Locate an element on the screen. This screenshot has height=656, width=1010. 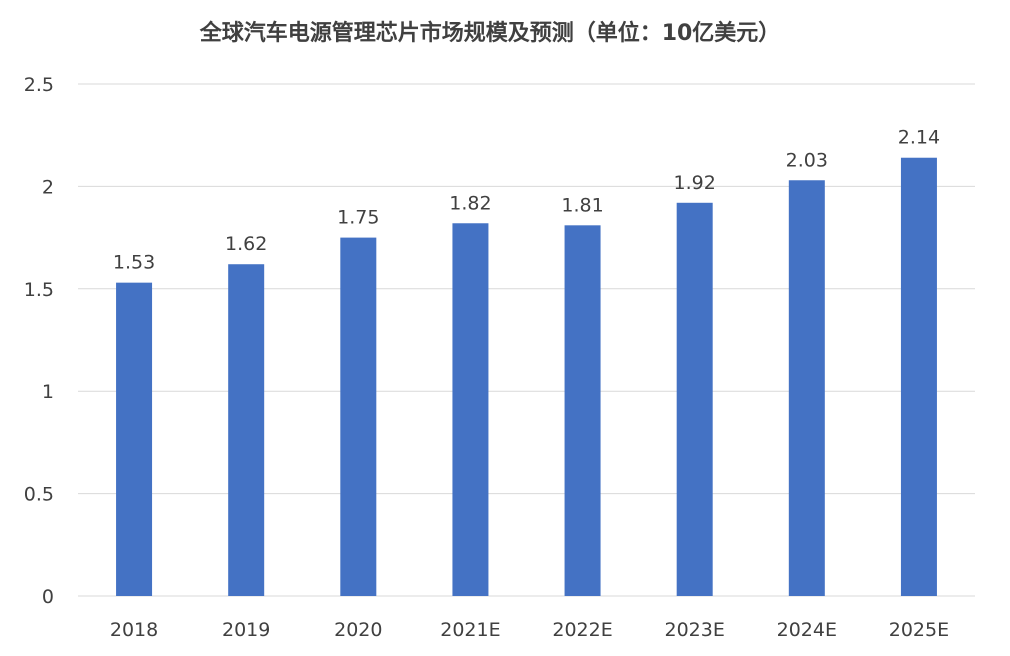
x-tick-label: 2020 is located at coordinates (358, 630).